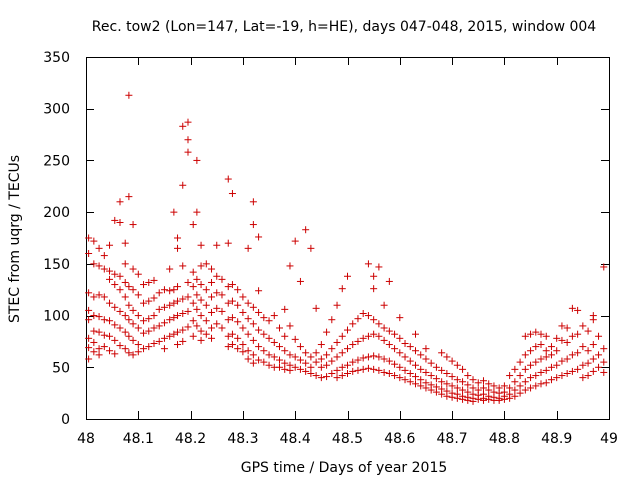  What do you see at coordinates (190, 439) in the screenshot?
I see `x-tick-label: 48.2` at bounding box center [190, 439].